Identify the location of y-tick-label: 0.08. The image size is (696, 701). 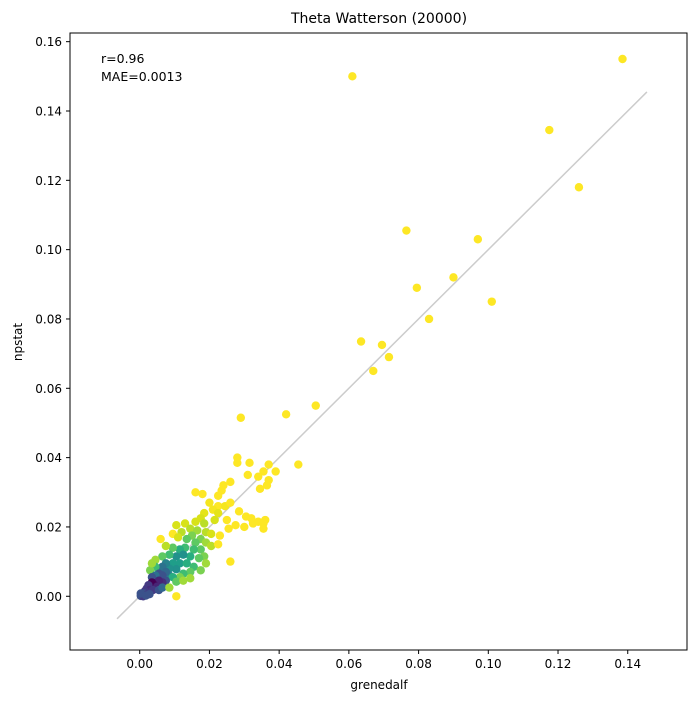
(48, 319).